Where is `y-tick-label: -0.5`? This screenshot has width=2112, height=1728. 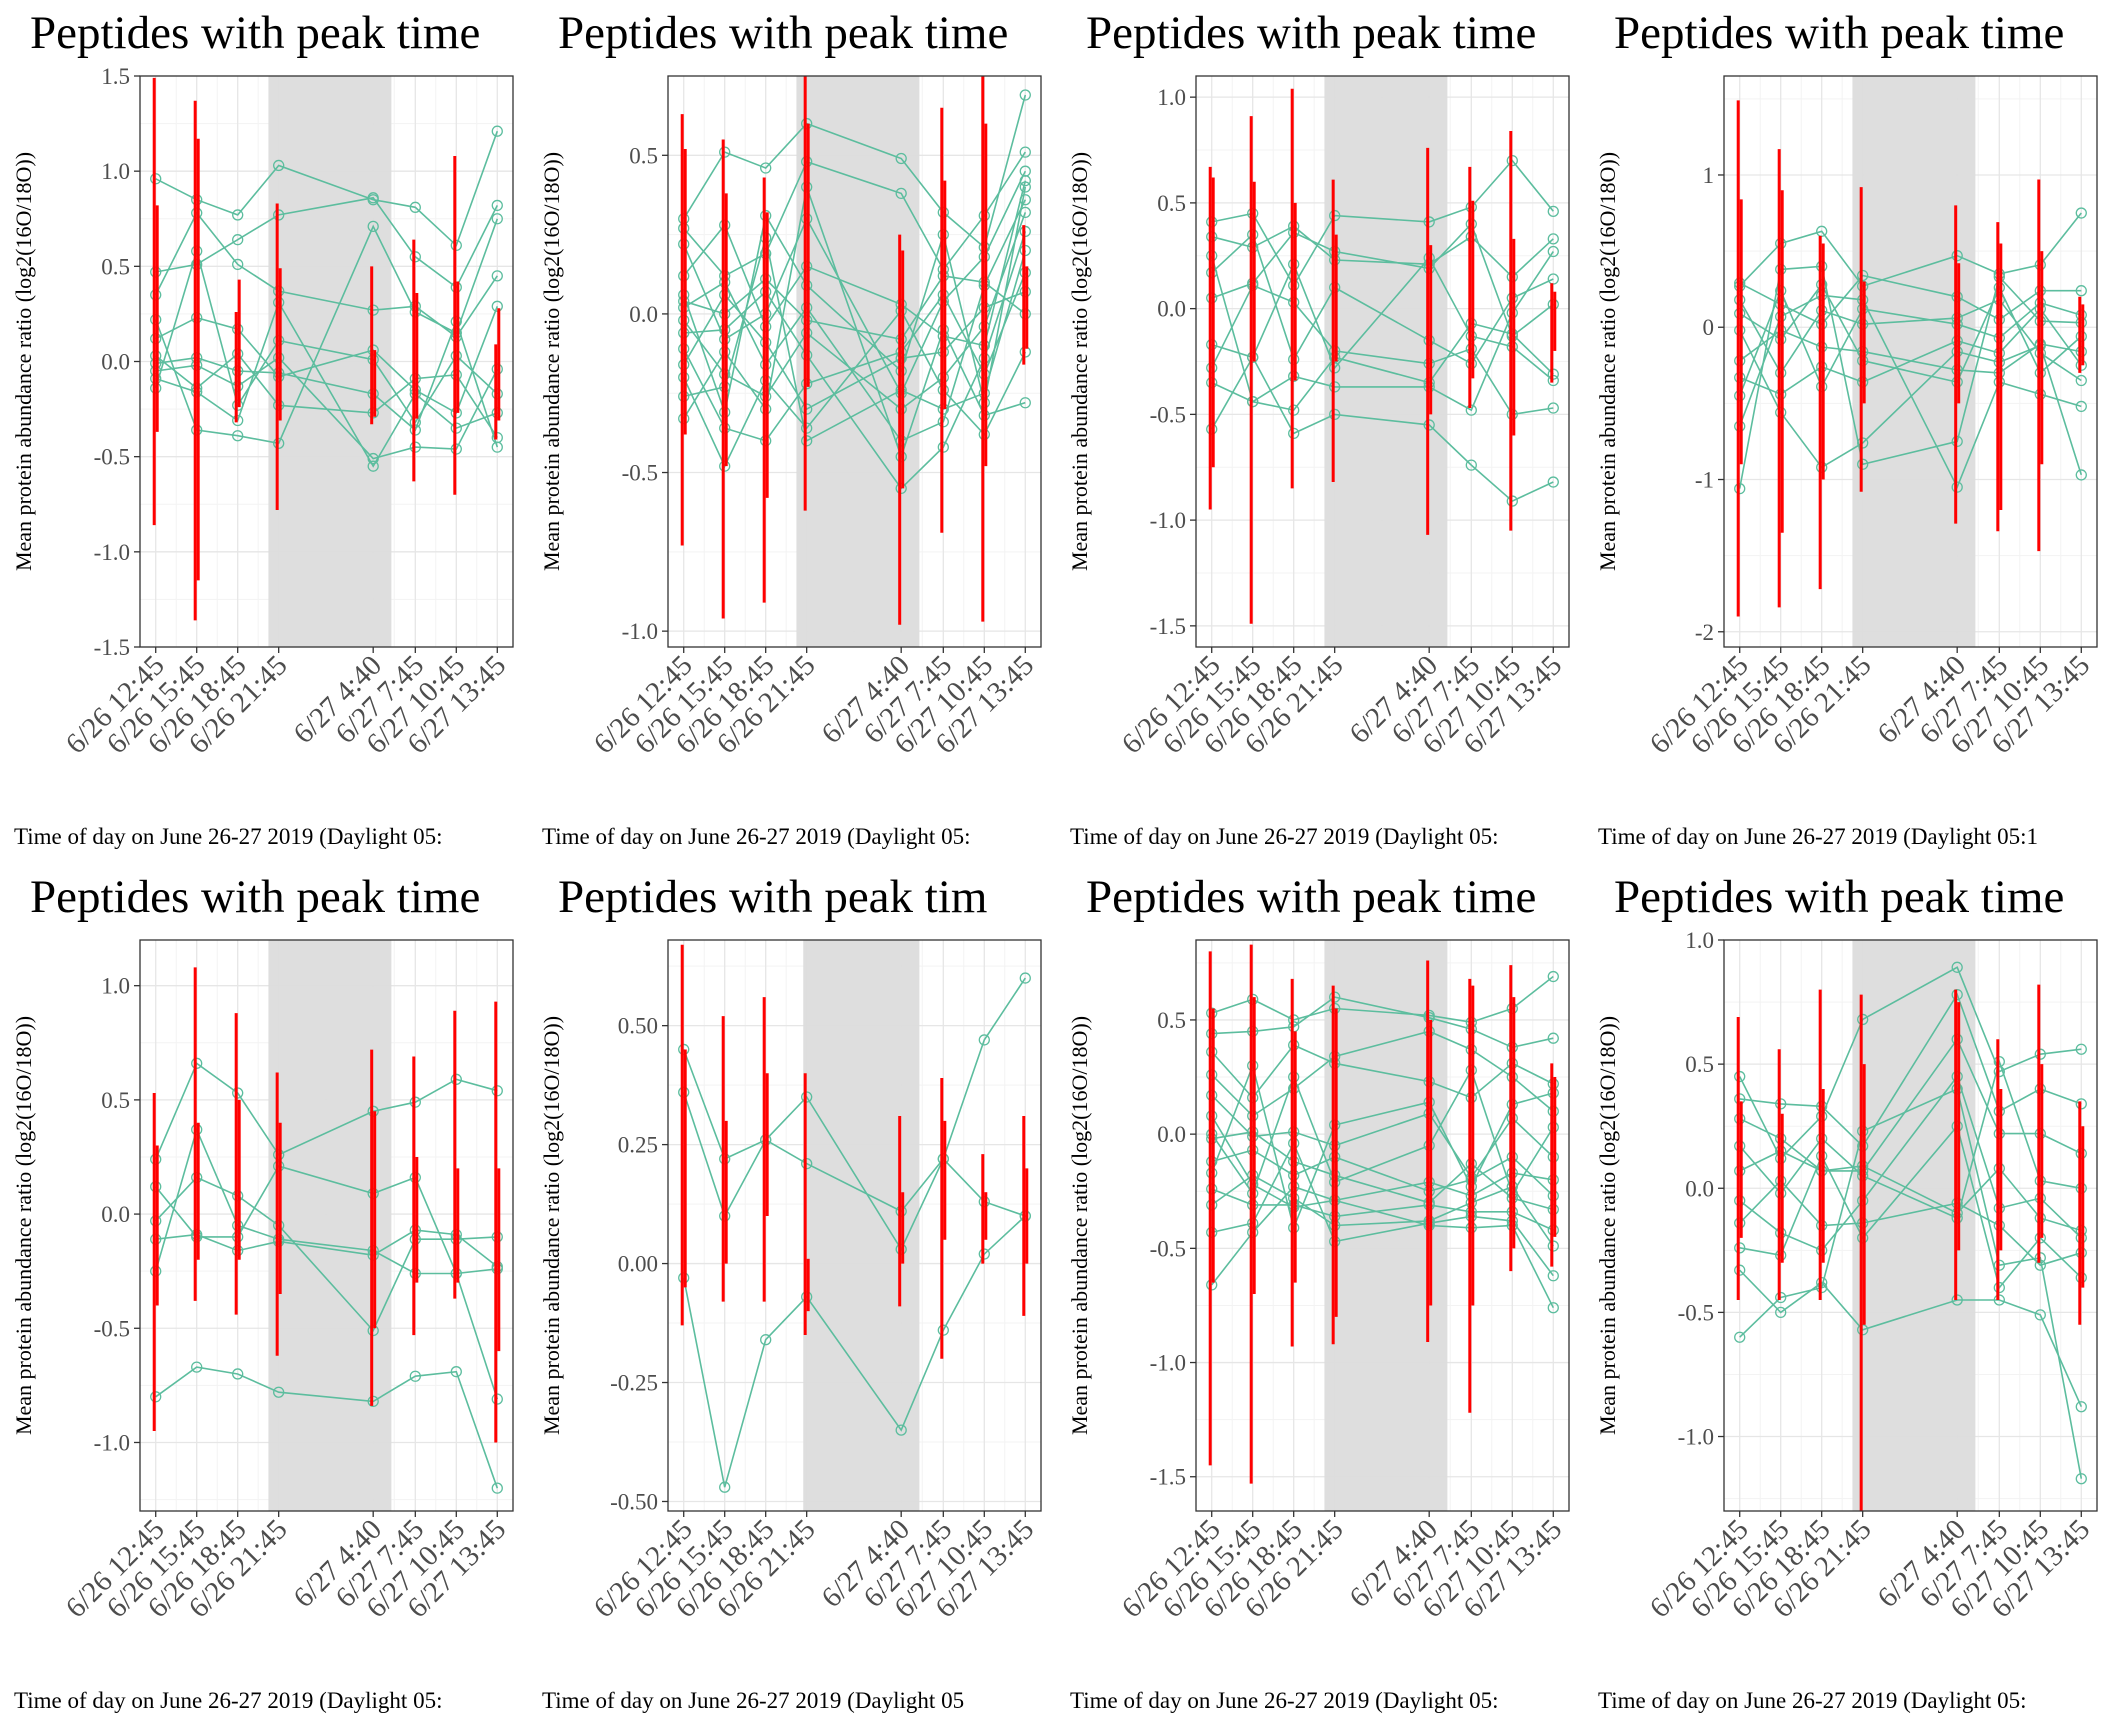
y-tick-label: -0.5 is located at coordinates (1168, 414).